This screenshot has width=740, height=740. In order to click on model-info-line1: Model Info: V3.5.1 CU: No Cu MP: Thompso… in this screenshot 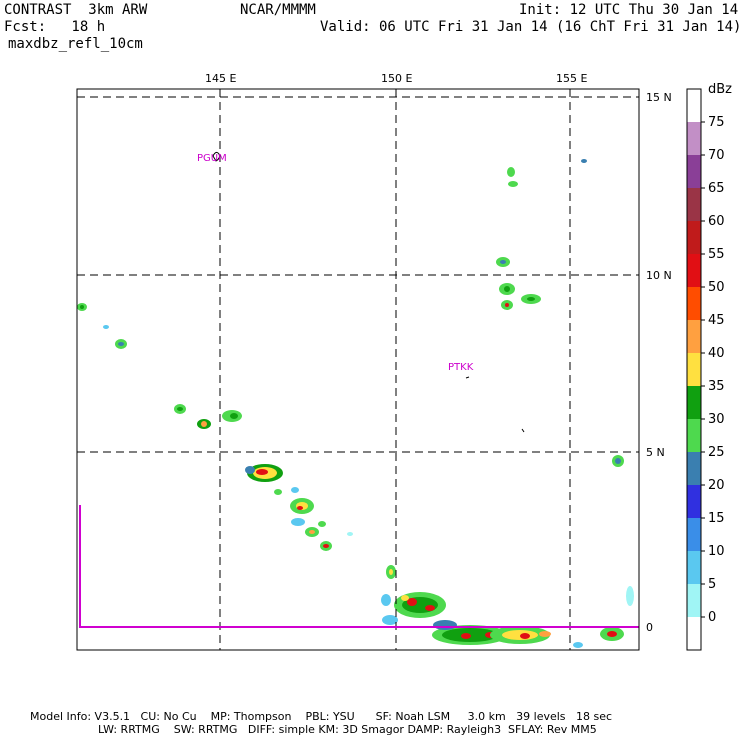, I will do `click(321, 716)`.